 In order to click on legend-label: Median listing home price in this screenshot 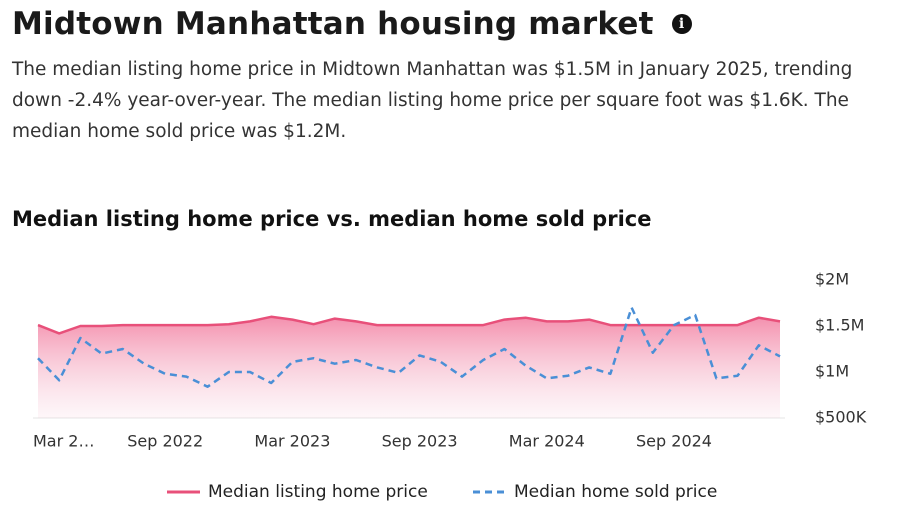, I will do `click(318, 492)`.